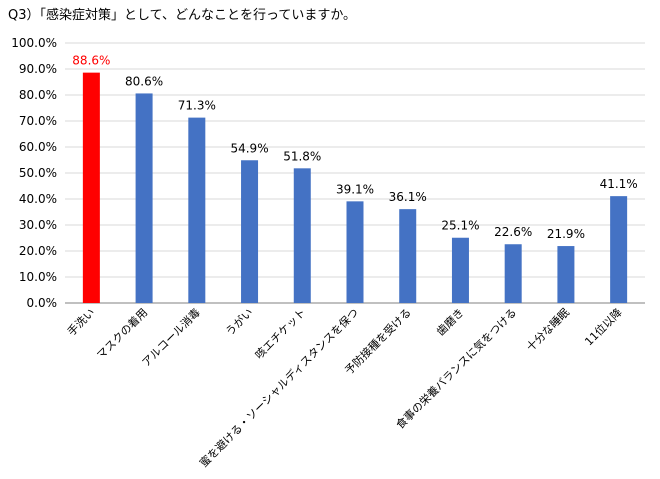 This screenshot has width=660, height=479. Describe the element at coordinates (38, 199) in the screenshot. I see `y-tick-label: 40.0%` at that location.